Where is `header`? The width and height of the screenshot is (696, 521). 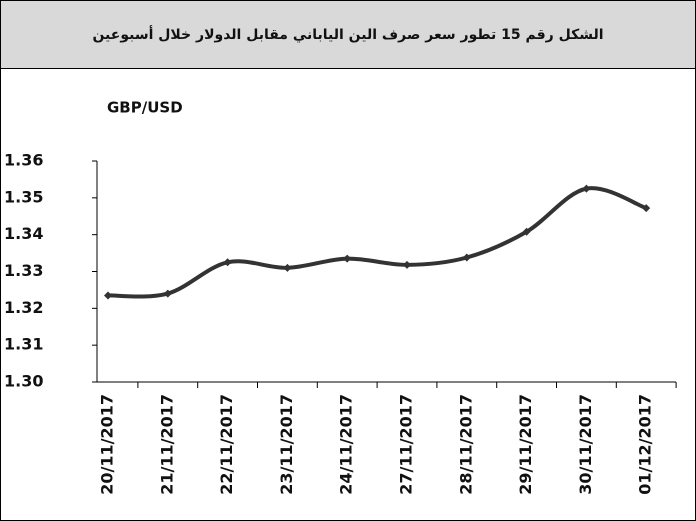 header is located at coordinates (348, 34).